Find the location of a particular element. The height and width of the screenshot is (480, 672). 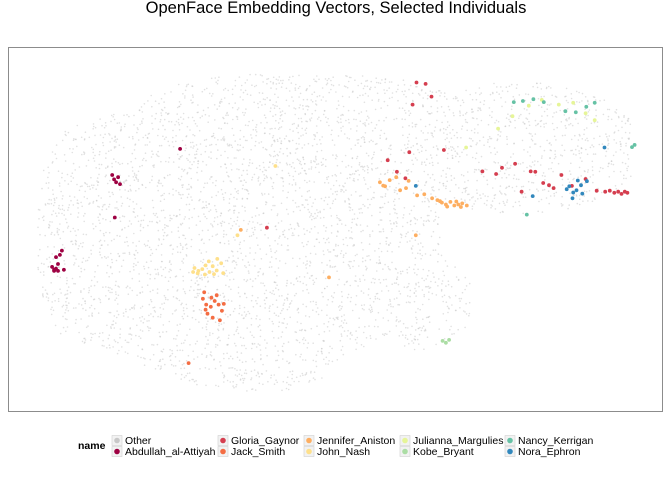

legend-marker is located at coordinates (223, 451).